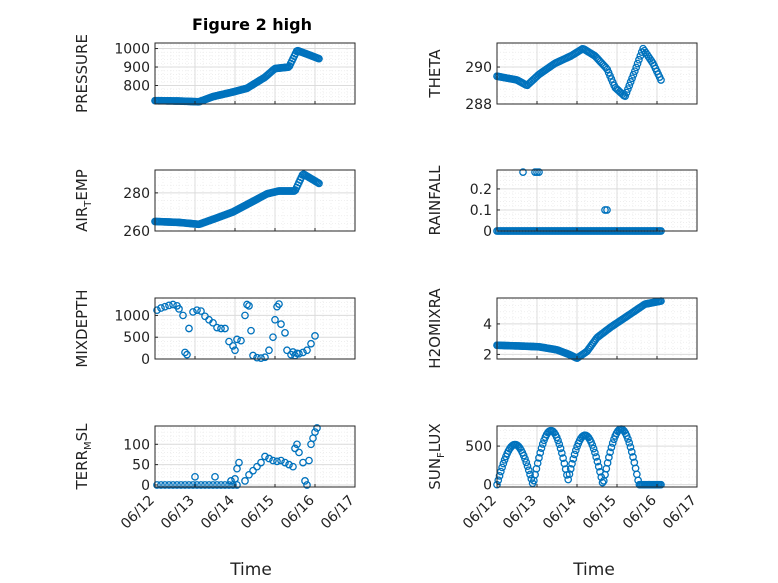  What do you see at coordinates (214, 328) in the screenshot?
I see `subplot-5: 0 500 1000 MIXDEPTH` at bounding box center [214, 328].